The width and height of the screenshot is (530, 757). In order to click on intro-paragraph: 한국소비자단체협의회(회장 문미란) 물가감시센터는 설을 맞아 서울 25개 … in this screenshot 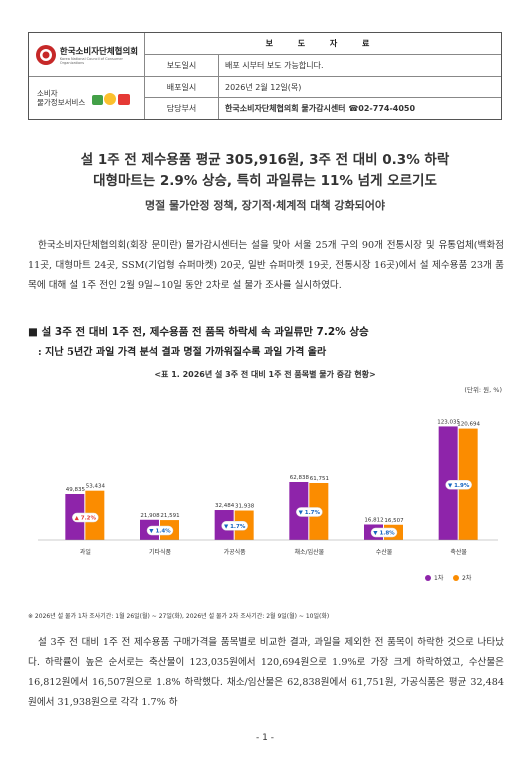, I will do `click(266, 265)`.